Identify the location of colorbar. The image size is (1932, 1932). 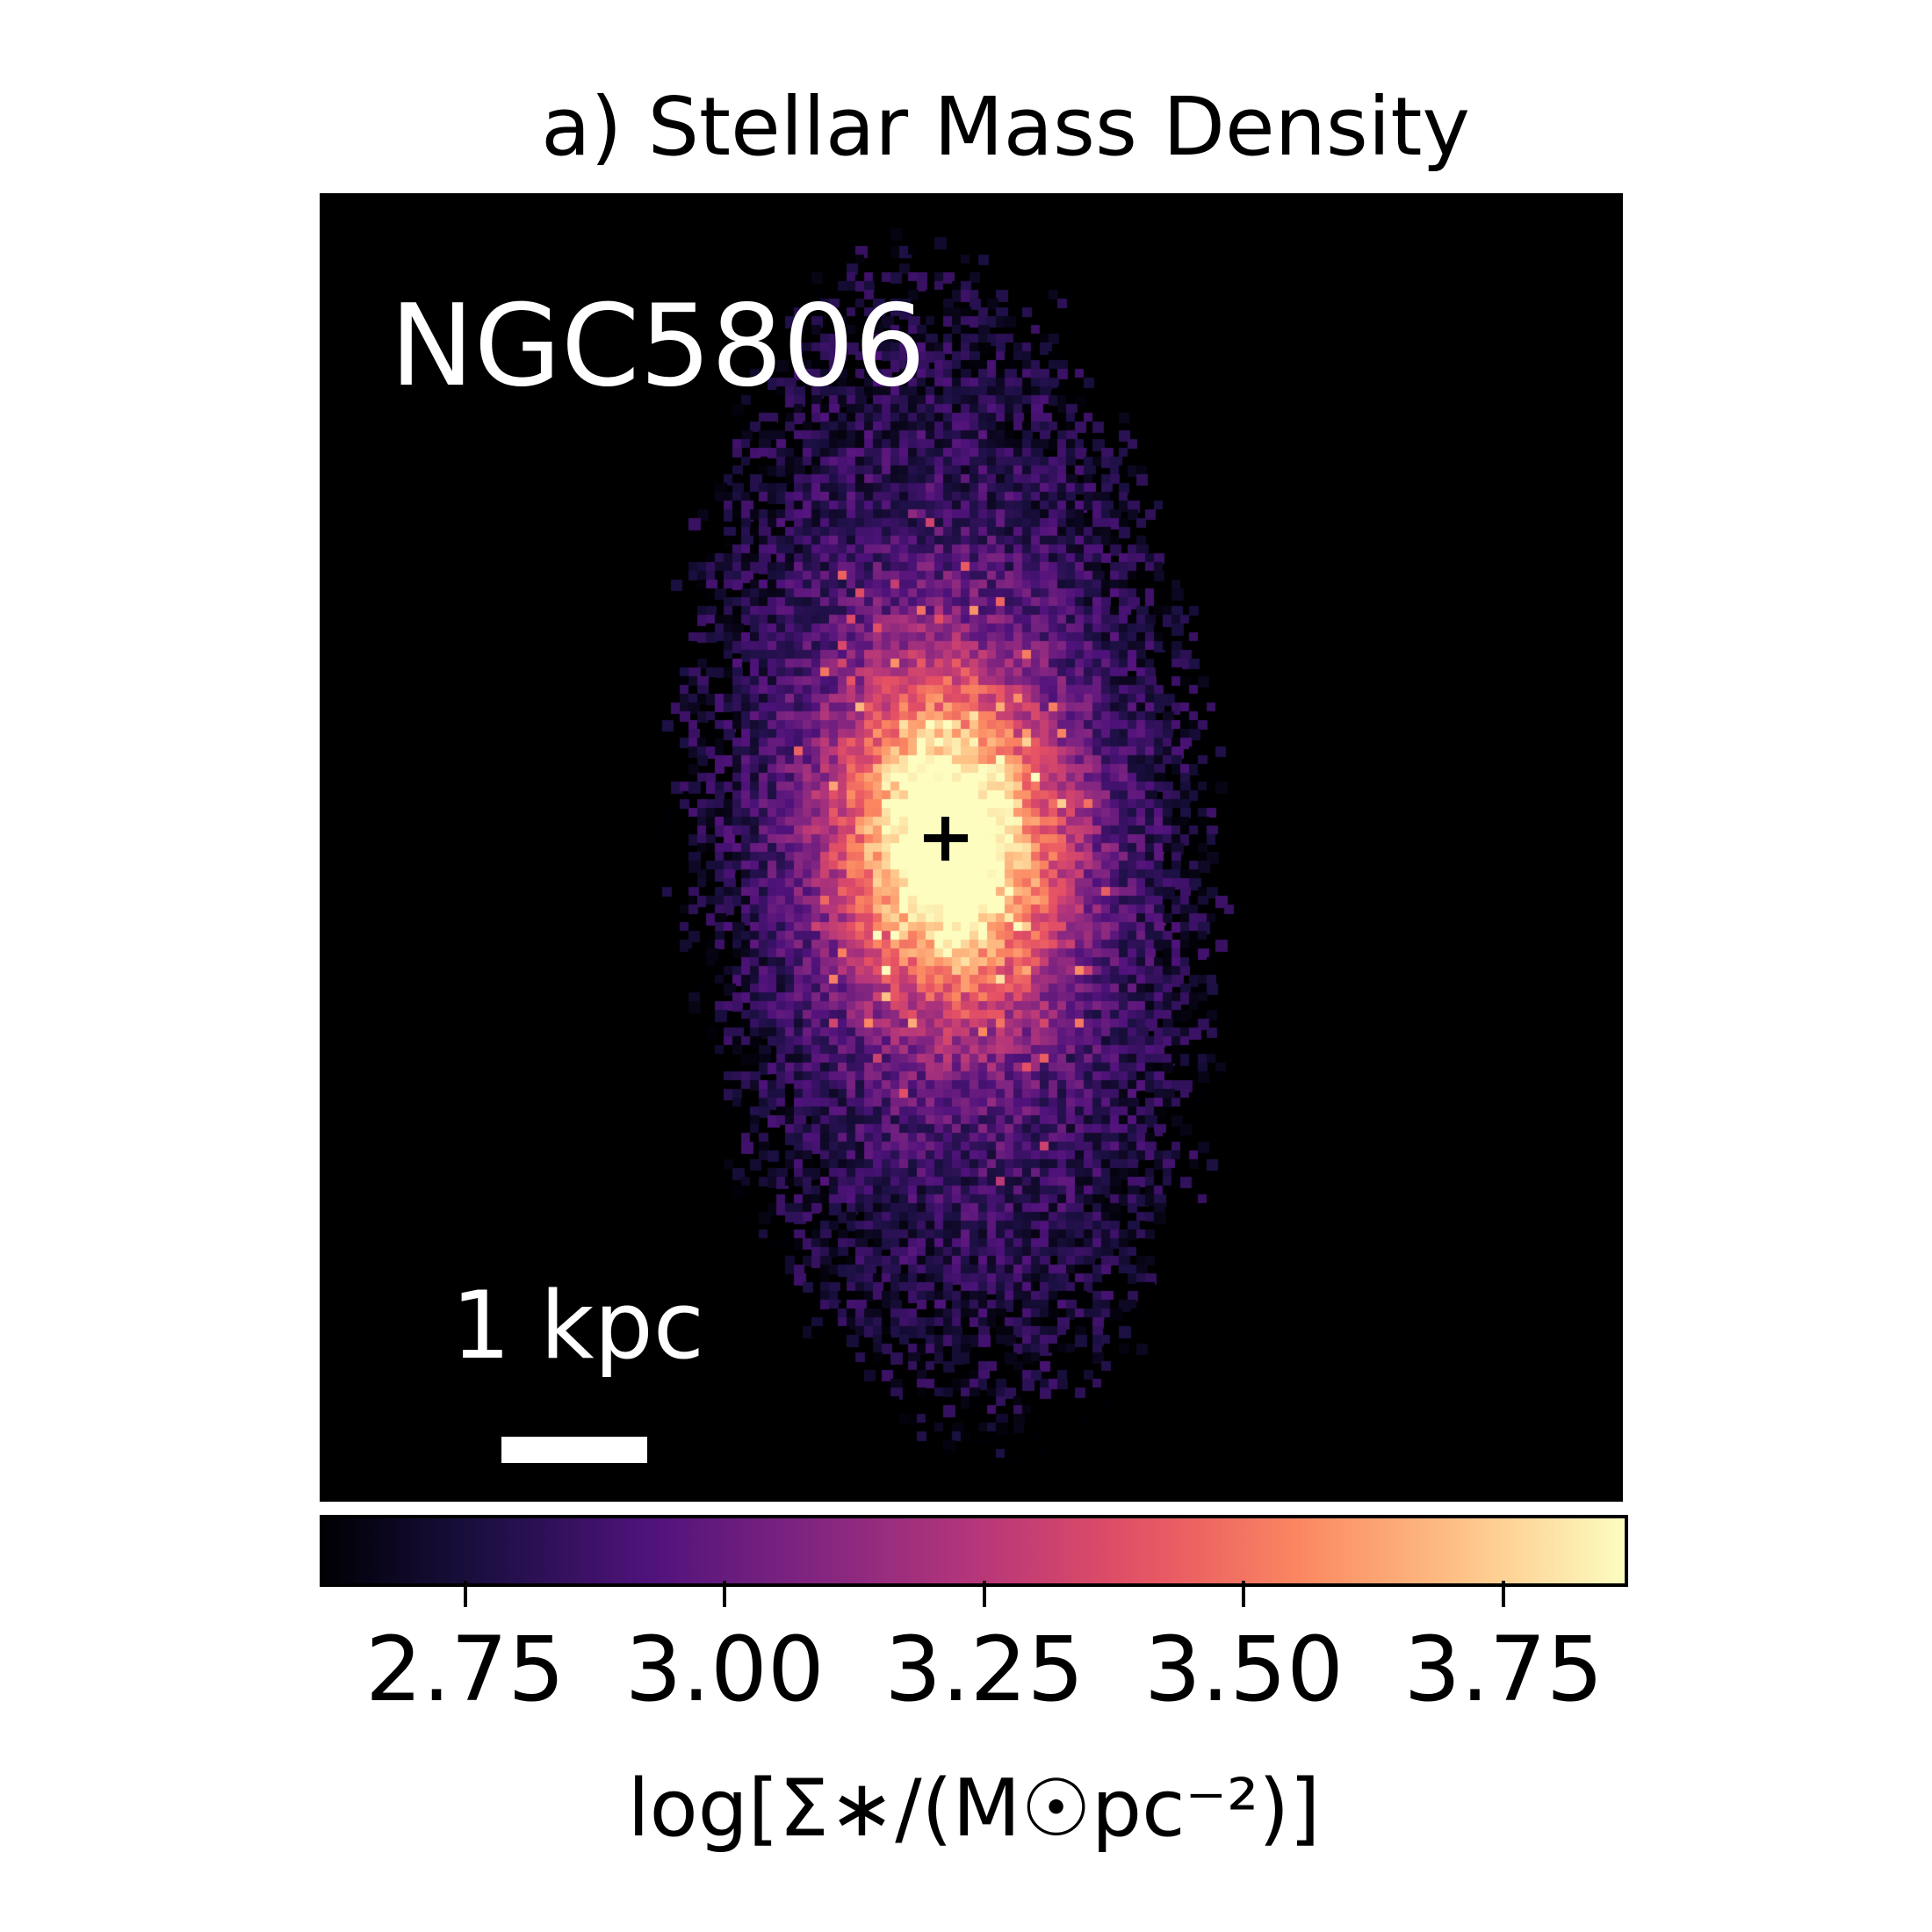
(974, 1551).